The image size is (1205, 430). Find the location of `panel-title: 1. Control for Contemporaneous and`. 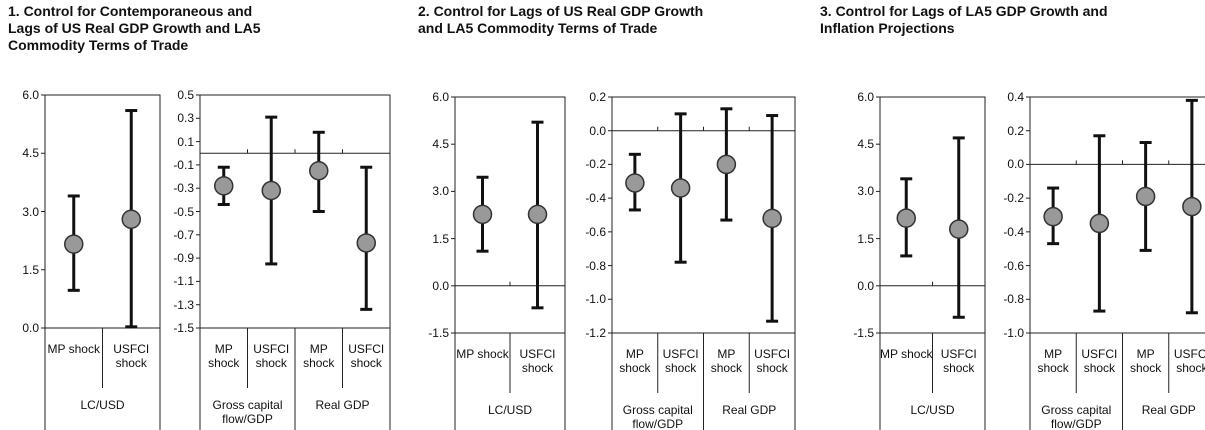

panel-title: 1. Control for Contemporaneous and is located at coordinates (130, 11).